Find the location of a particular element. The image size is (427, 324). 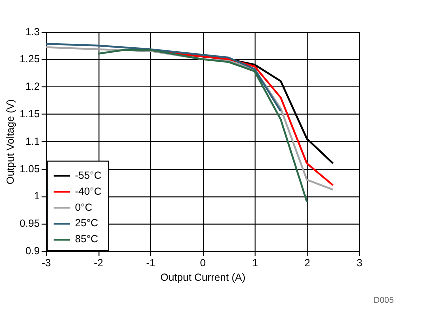

y-tick-label: 1 is located at coordinates (37, 197).